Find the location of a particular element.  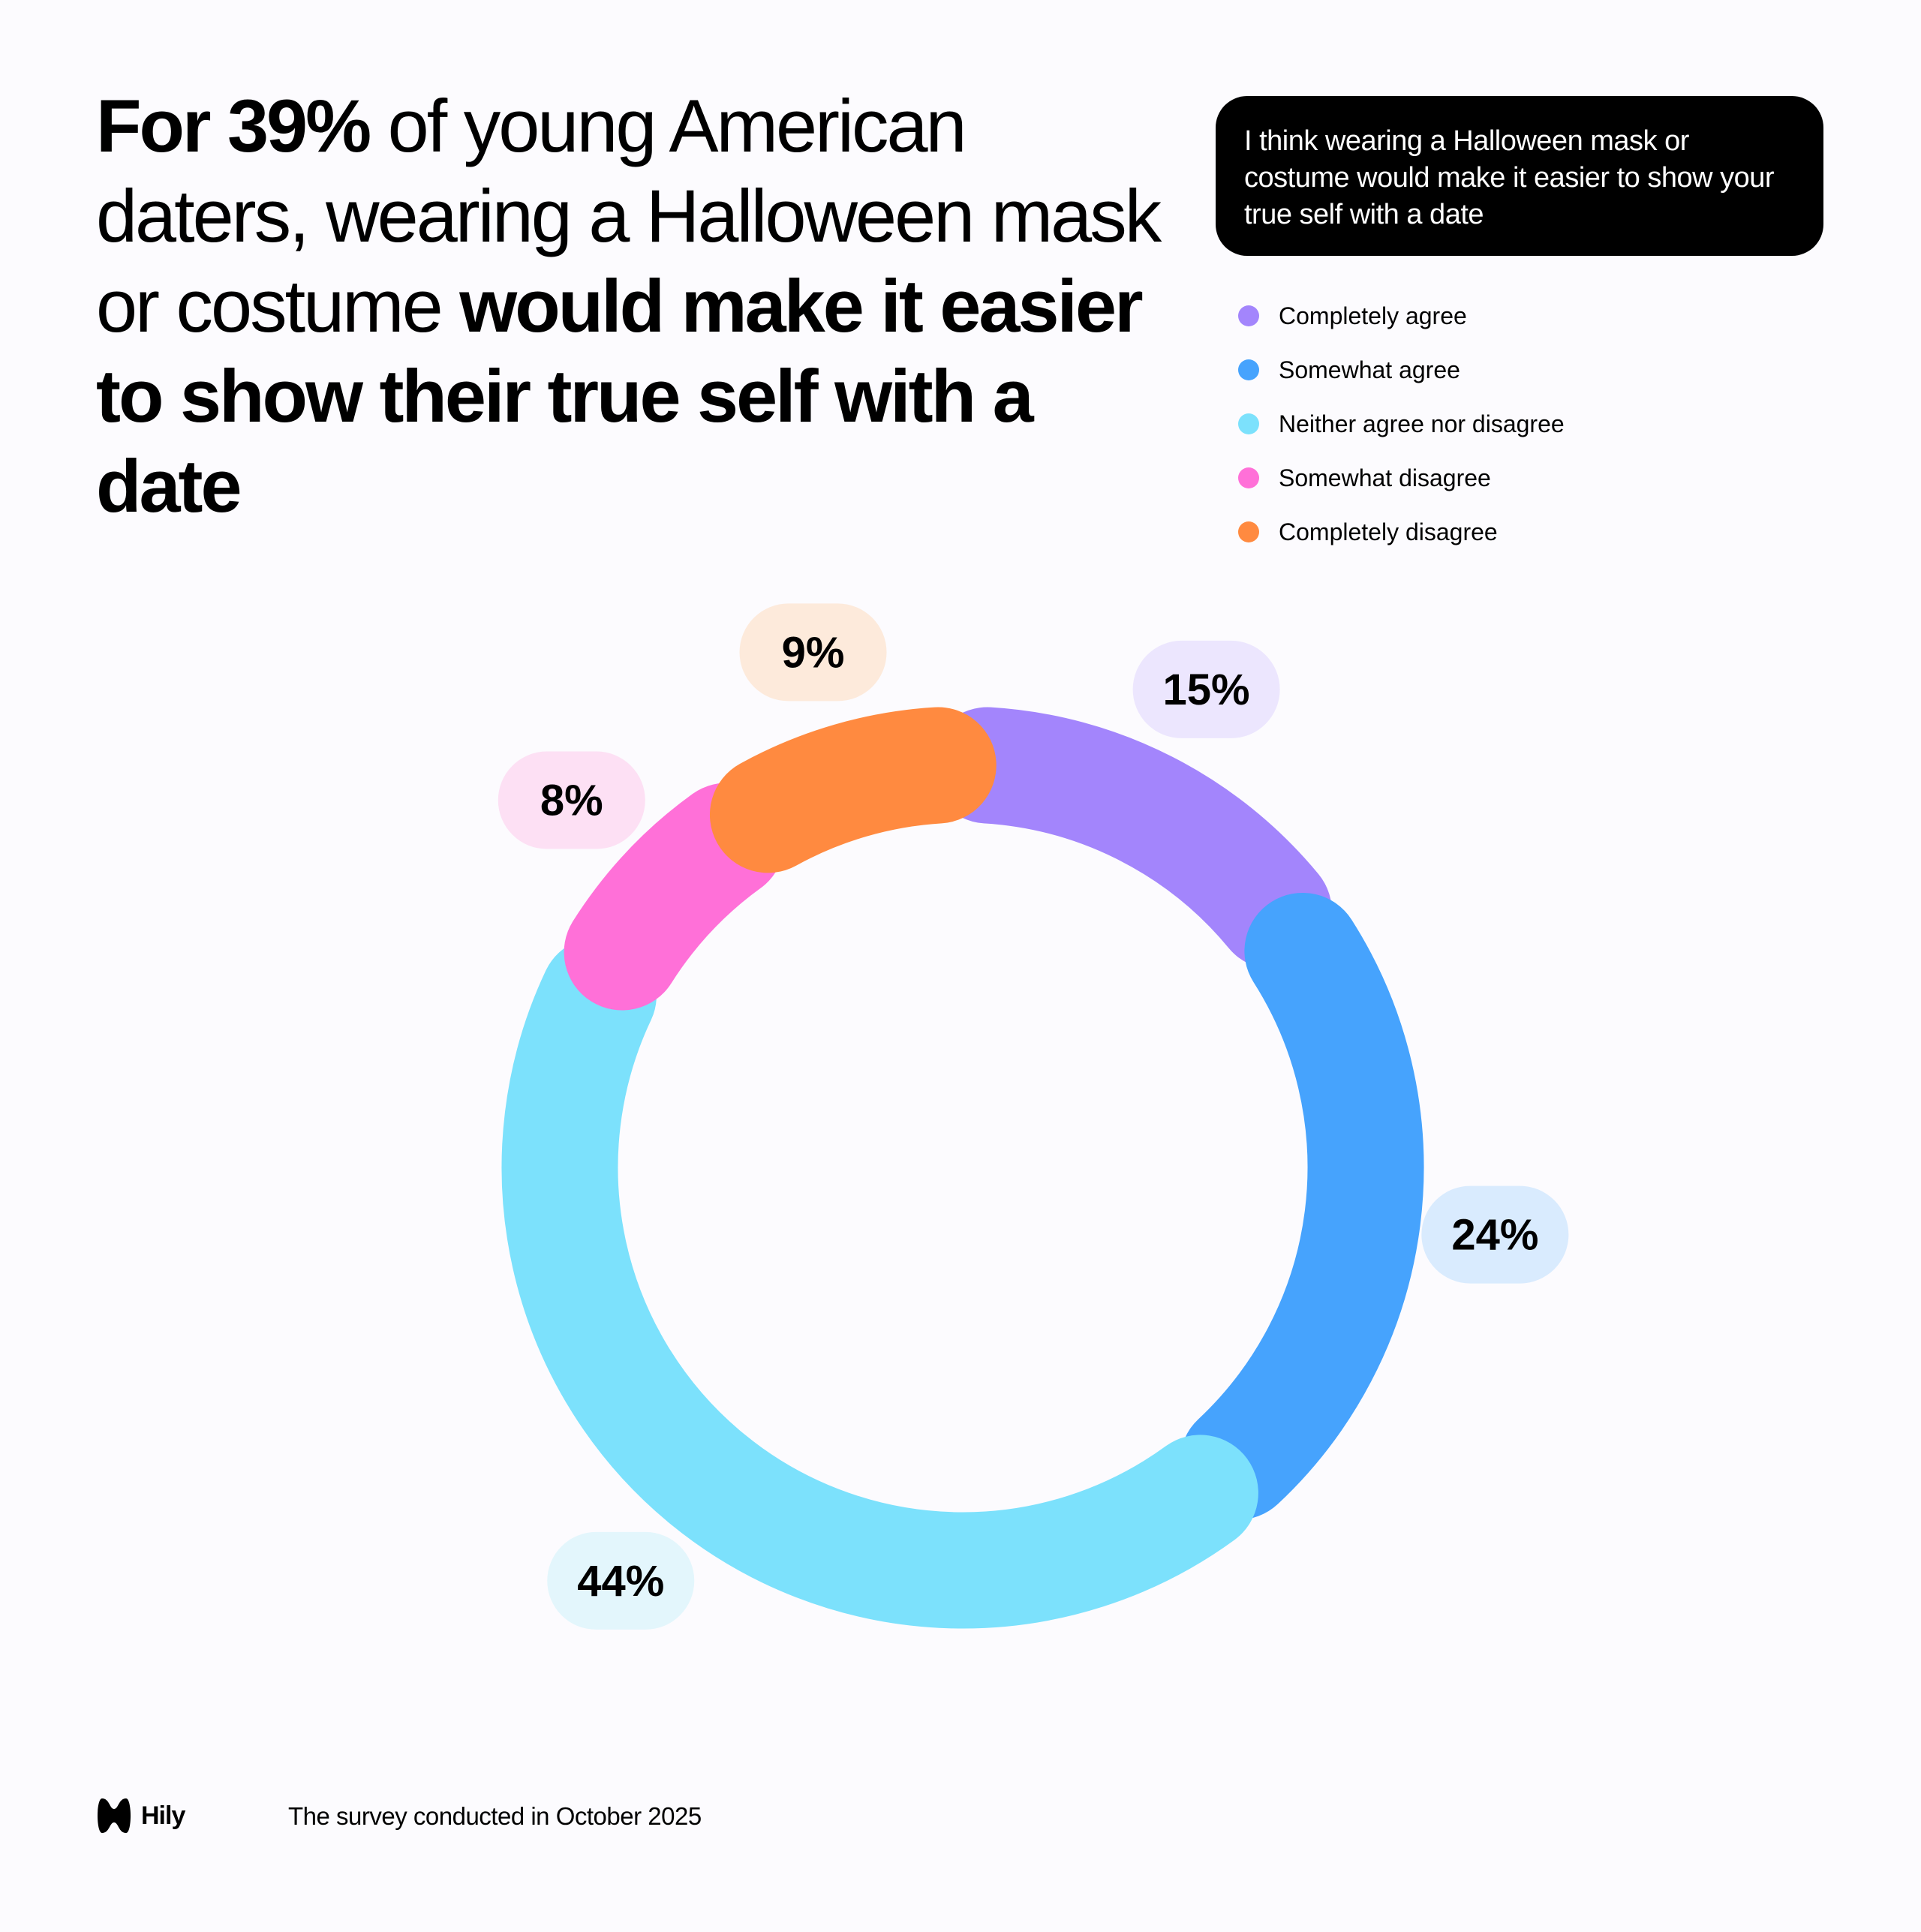

legend-item: Completely disagree is located at coordinates (1401, 532).